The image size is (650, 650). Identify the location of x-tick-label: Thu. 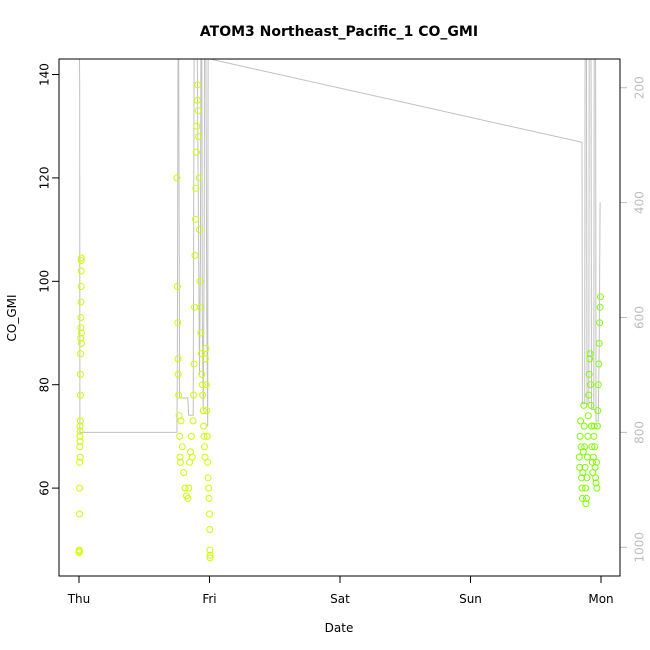
(79, 599).